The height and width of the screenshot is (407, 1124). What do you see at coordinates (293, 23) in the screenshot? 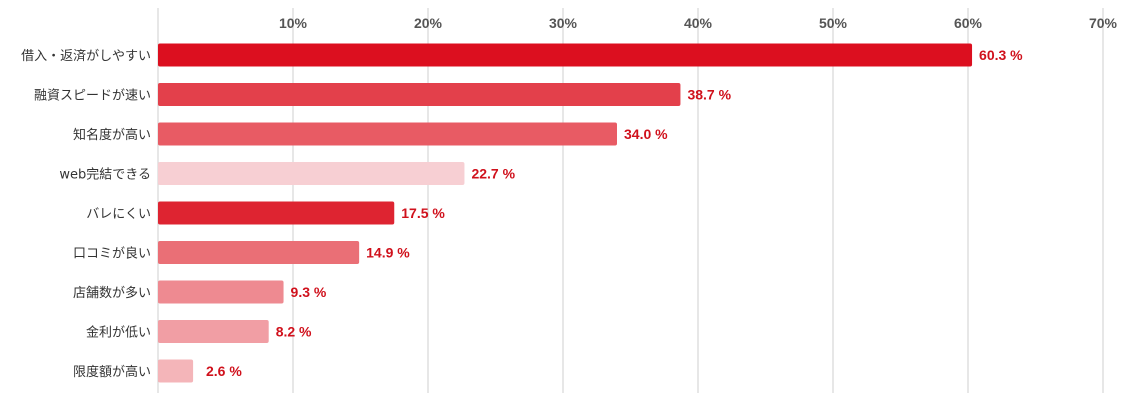
I see `x-tick-label: 10%` at bounding box center [293, 23].